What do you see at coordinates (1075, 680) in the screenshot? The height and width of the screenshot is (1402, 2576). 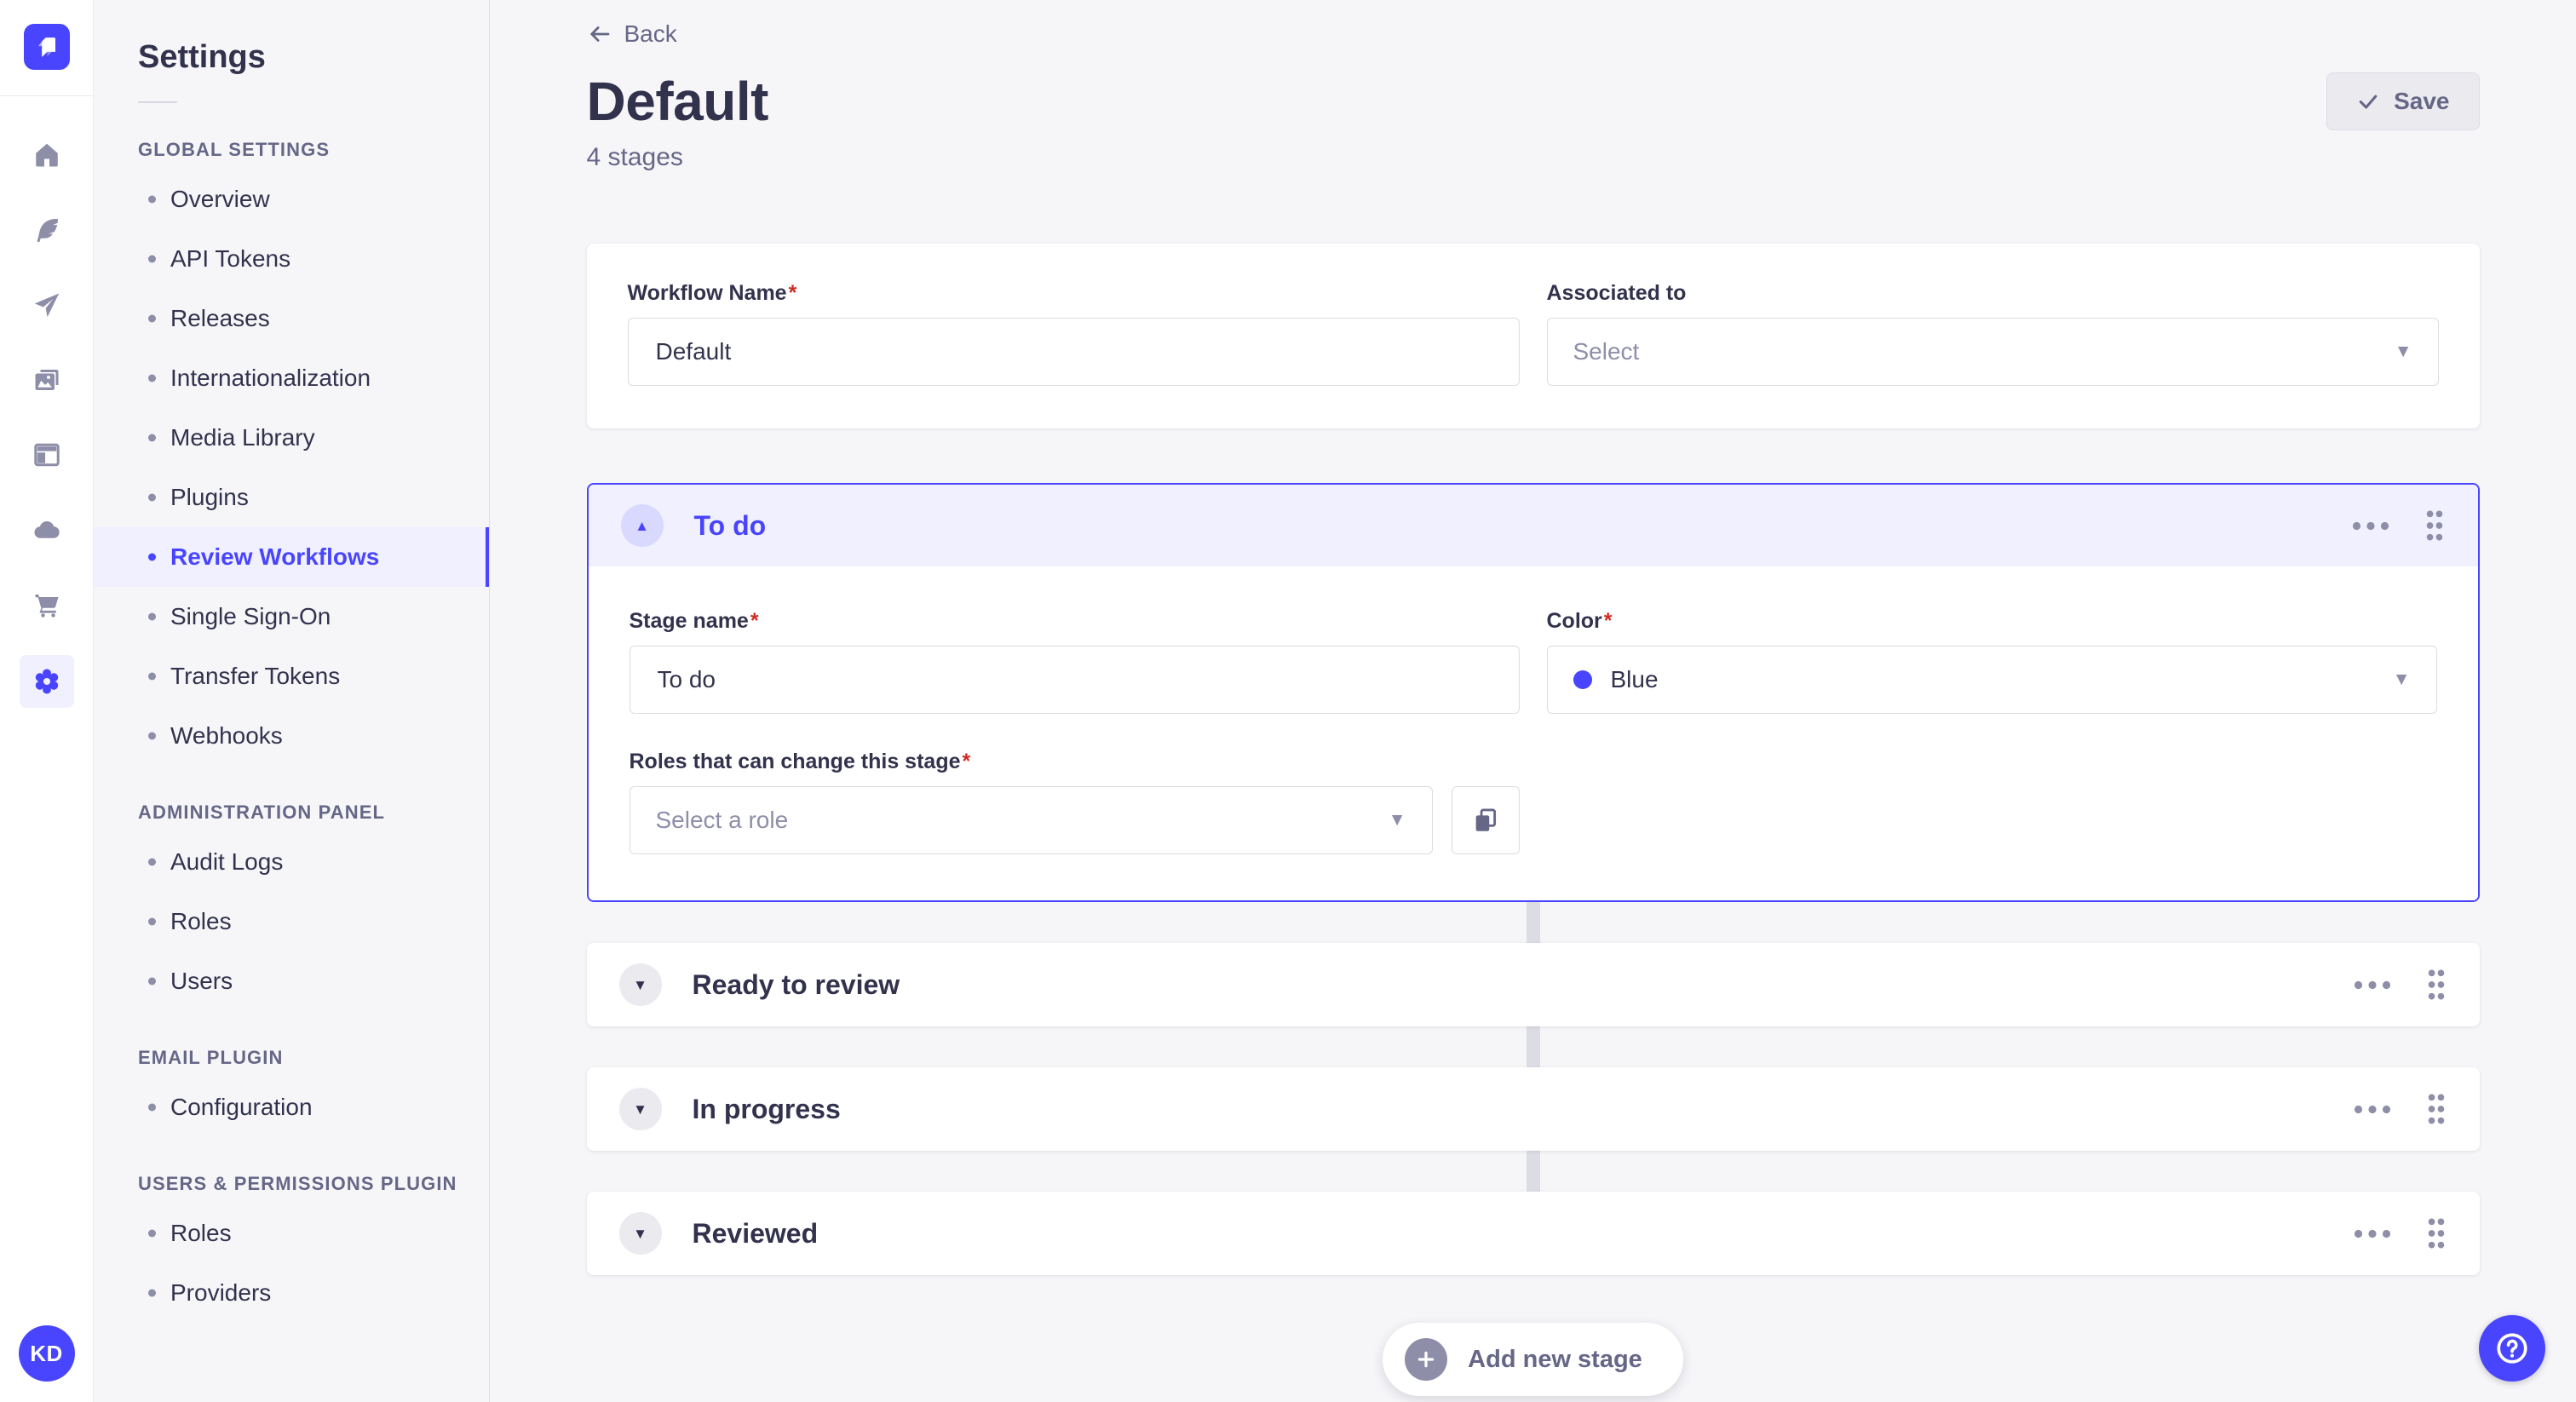 I see `stage-name-input` at bounding box center [1075, 680].